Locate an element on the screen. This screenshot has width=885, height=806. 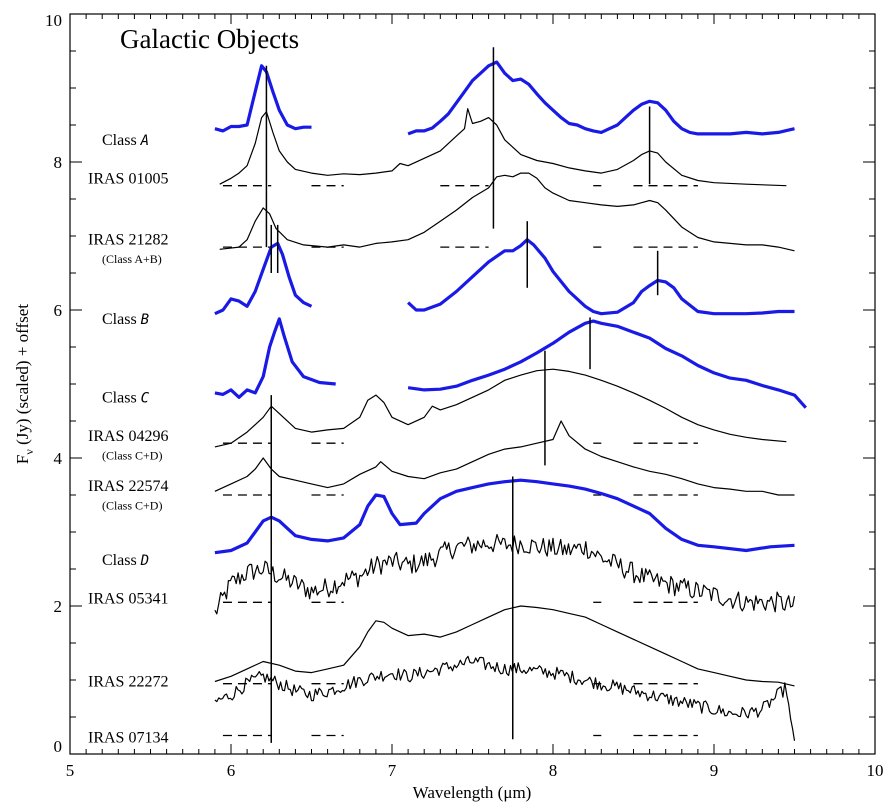
x-tick-label: 9 is located at coordinates (714, 770).